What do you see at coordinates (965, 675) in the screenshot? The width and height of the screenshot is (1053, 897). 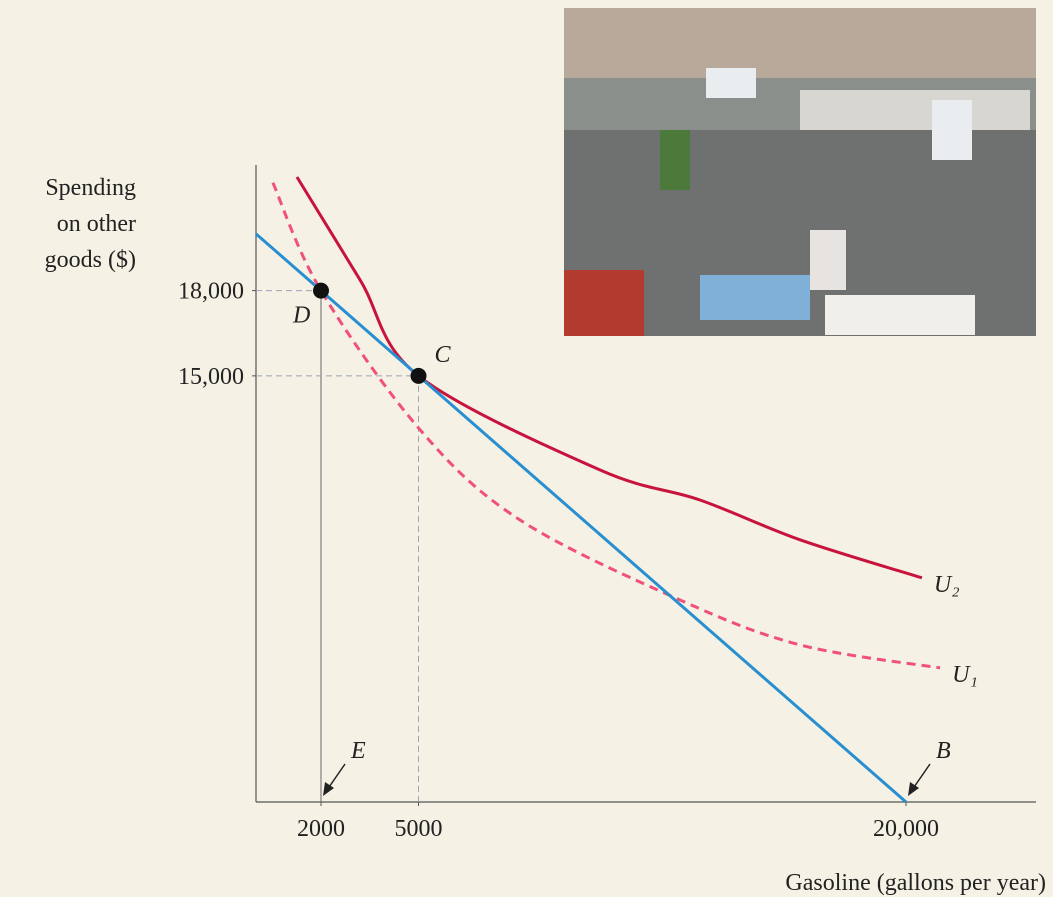 I see `curve-label: U₁` at bounding box center [965, 675].